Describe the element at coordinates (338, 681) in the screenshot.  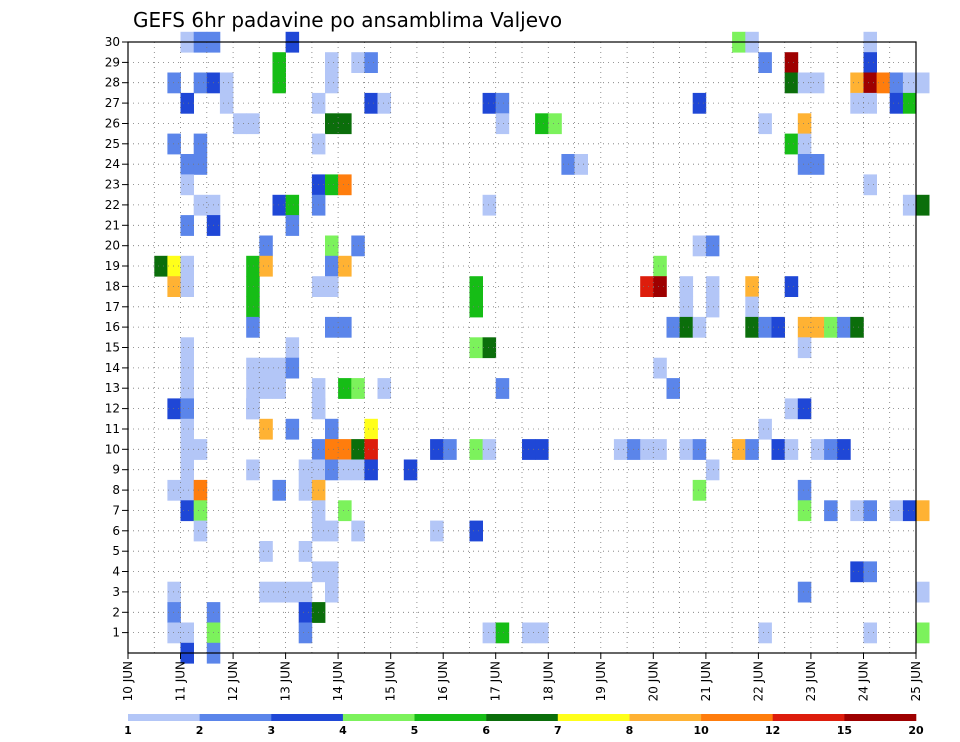
I see `x-tick-label: 14 JUN` at that location.